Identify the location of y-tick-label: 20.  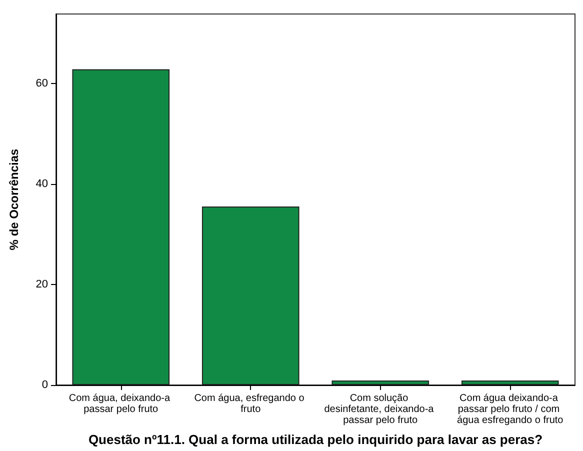
(42, 284).